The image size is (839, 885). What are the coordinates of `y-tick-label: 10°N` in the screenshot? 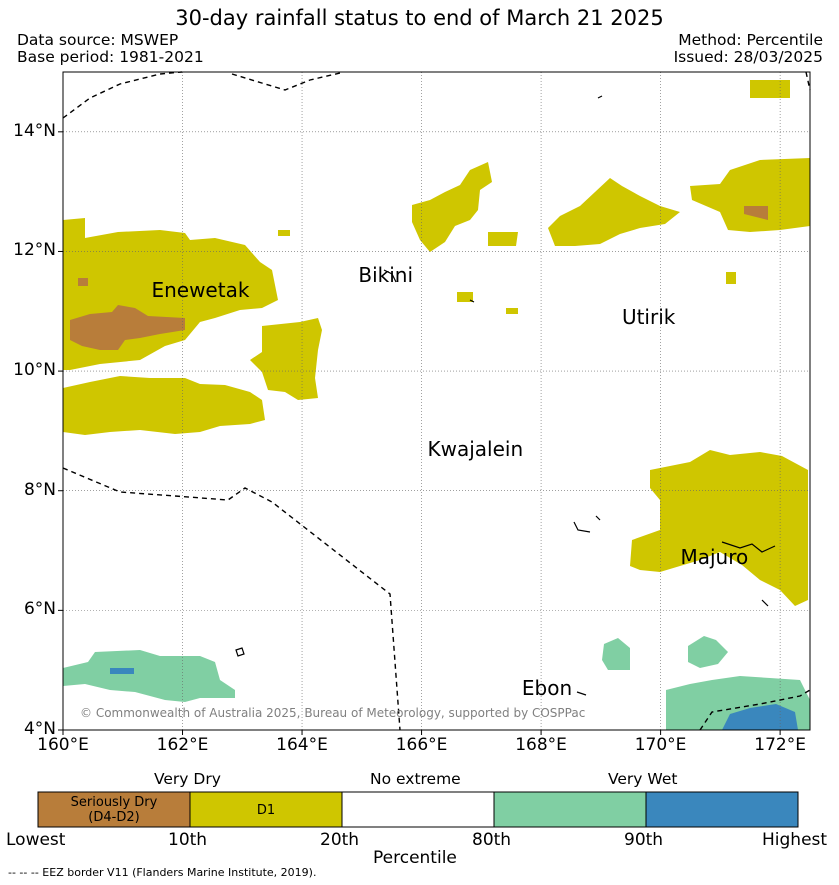 It's located at (34, 370).